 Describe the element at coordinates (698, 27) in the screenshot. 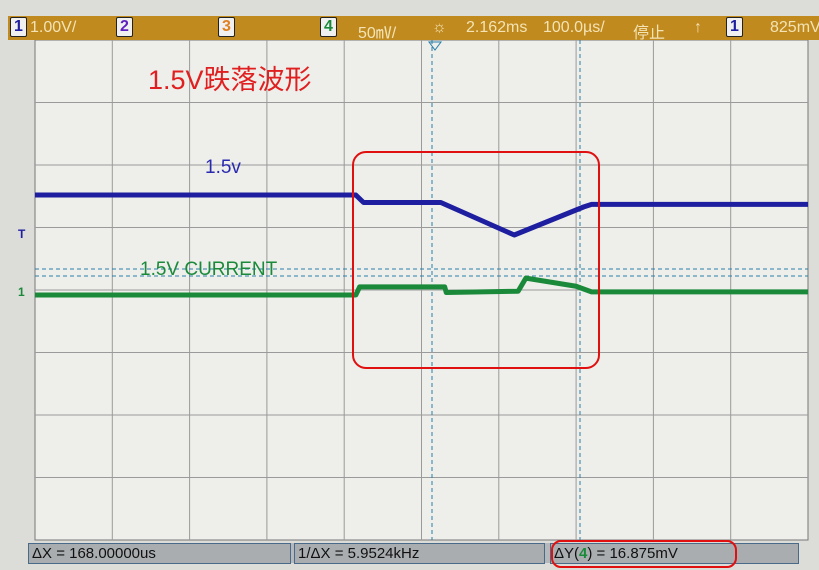

I see `rising-edge-icon: ↑` at that location.